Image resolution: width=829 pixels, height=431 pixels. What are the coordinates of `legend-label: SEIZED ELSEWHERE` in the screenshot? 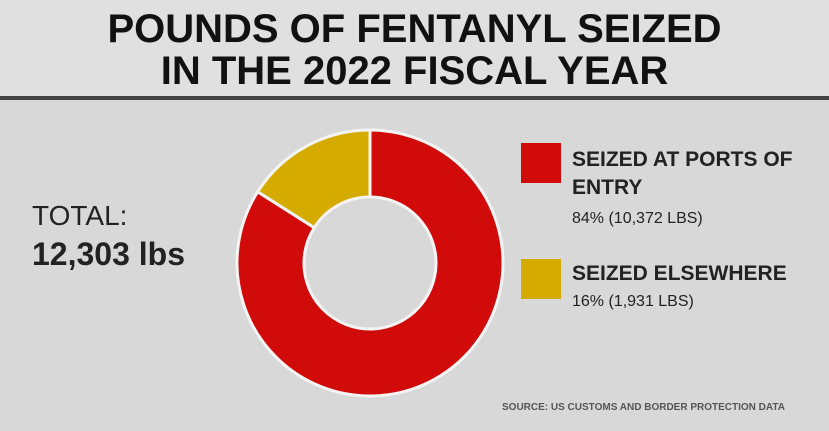 It's located at (679, 273).